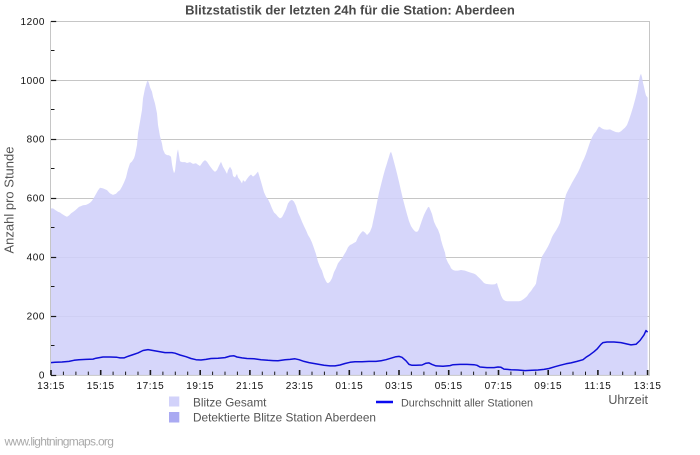 Image resolution: width=700 pixels, height=455 pixels. I want to click on svg-text: 05:15, so click(449, 386).